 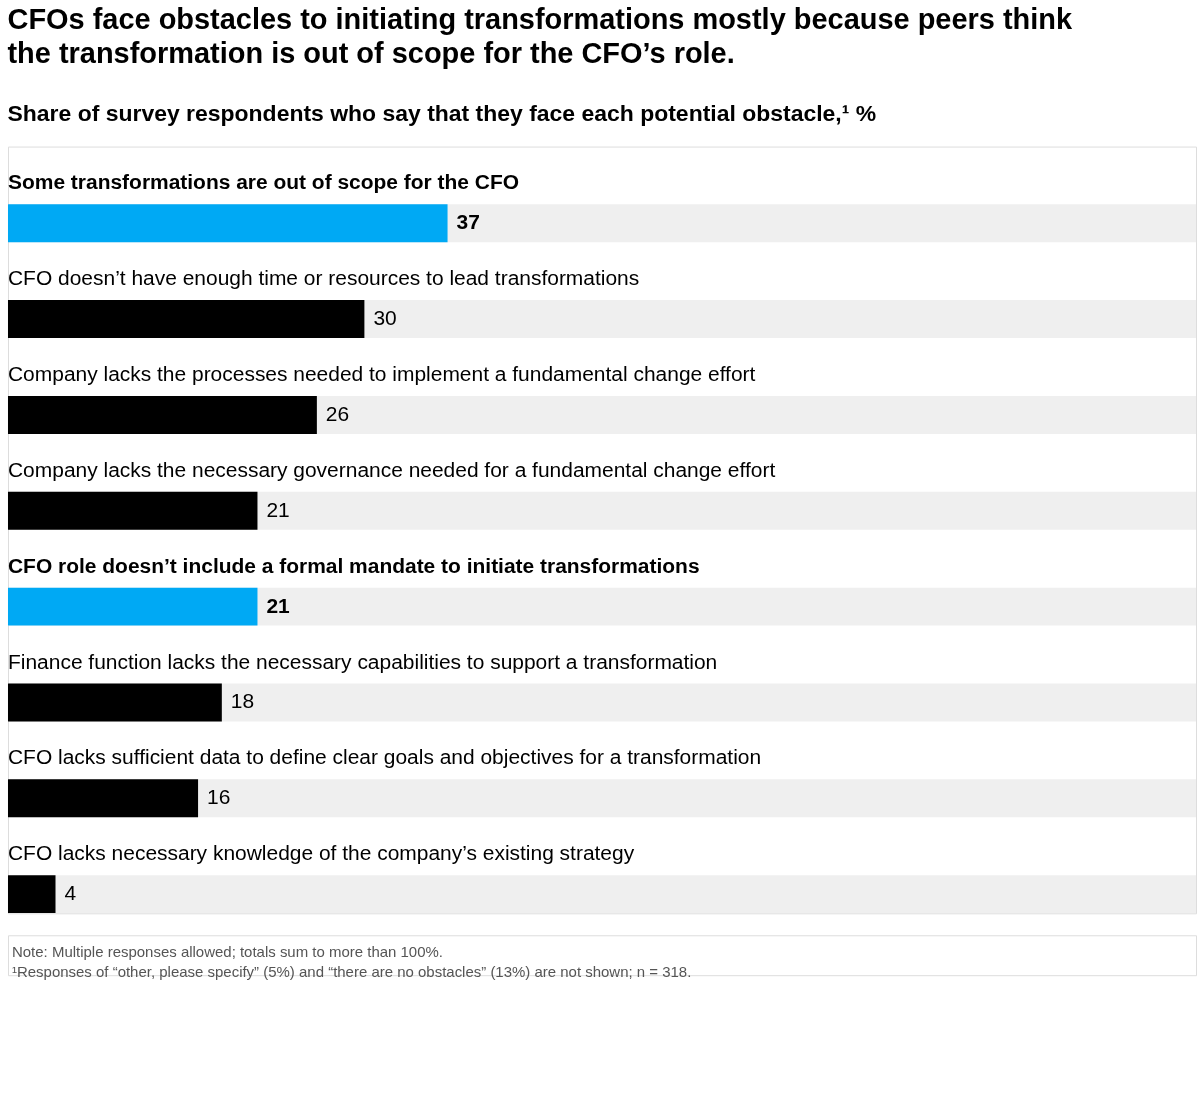 I want to click on y-tick-label: CFO doesn’t have enough time or resources to lead transformations, so click(x=323, y=278).